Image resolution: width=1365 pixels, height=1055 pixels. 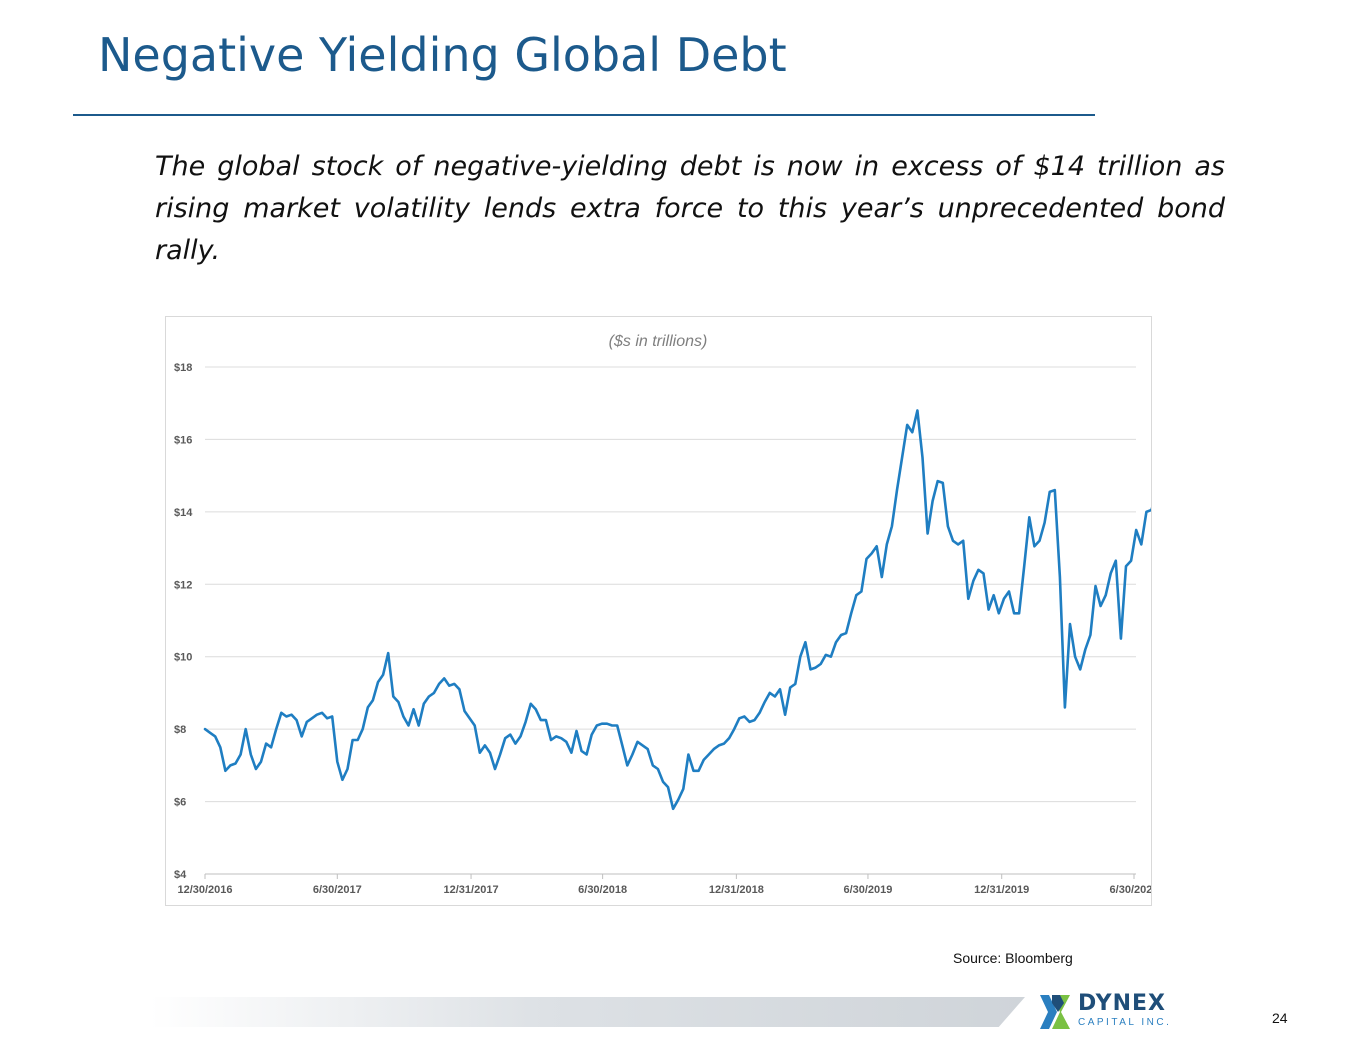 What do you see at coordinates (183, 368) in the screenshot?
I see `y-tick-label: $18` at bounding box center [183, 368].